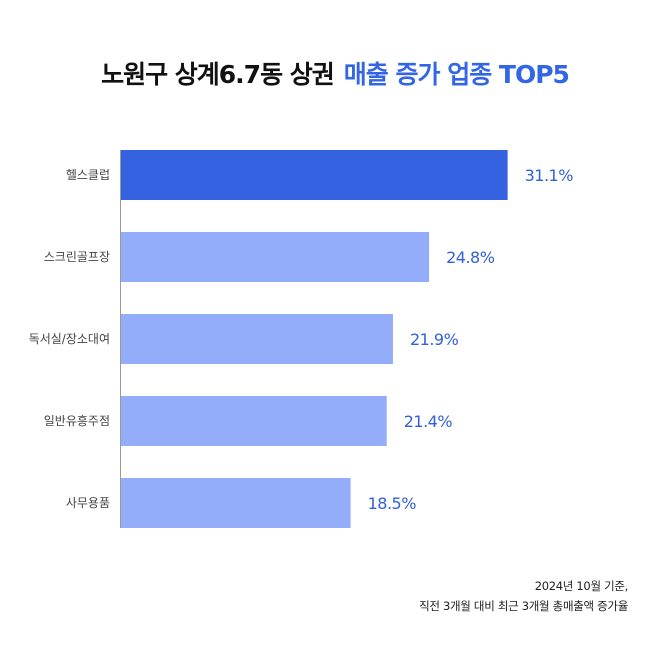 This screenshot has height=670, width=670. I want to click on category-label-4: 사무용품, so click(88, 503).